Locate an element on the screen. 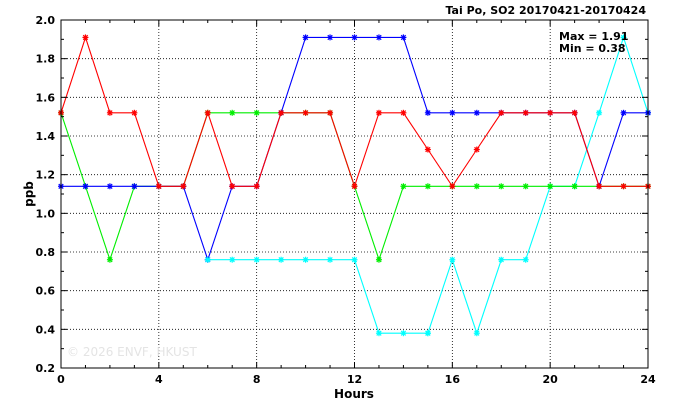  max-value-label: Max = 1.91 is located at coordinates (593, 36).